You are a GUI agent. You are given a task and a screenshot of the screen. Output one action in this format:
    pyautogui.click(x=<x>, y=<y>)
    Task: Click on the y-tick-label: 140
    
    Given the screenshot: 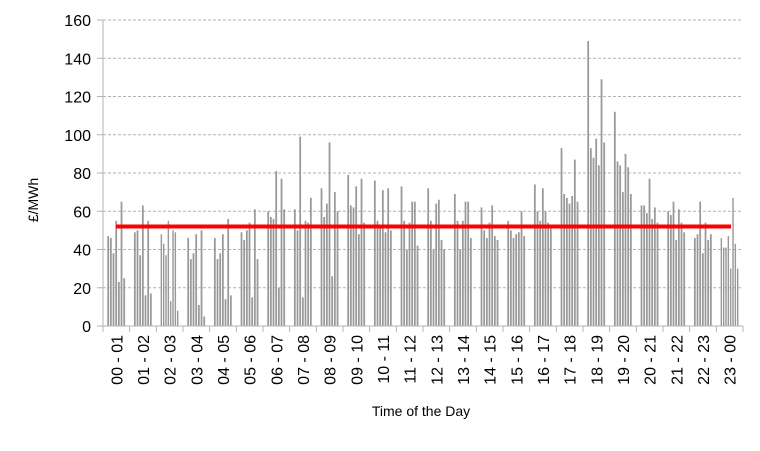 What is the action you would take?
    pyautogui.click(x=77, y=59)
    